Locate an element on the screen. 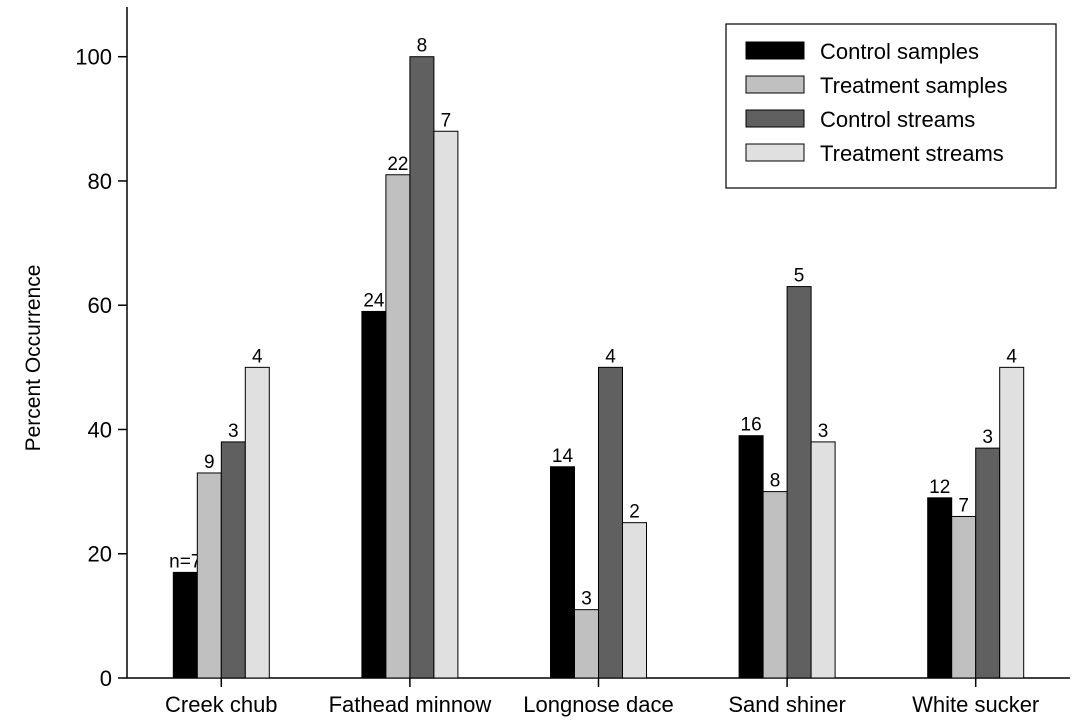  bar-treatment-samples-creek-chub is located at coordinates (209, 575).